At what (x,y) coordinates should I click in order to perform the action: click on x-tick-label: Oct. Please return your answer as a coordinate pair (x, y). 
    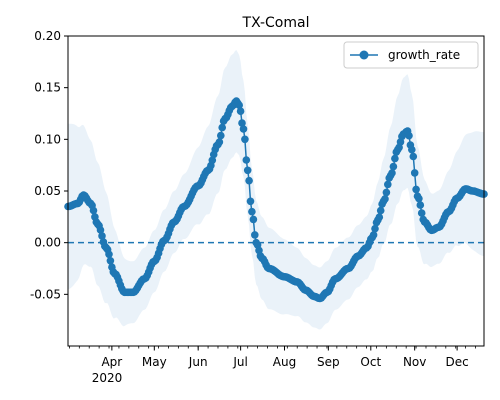
    Looking at the image, I should click on (370, 362).